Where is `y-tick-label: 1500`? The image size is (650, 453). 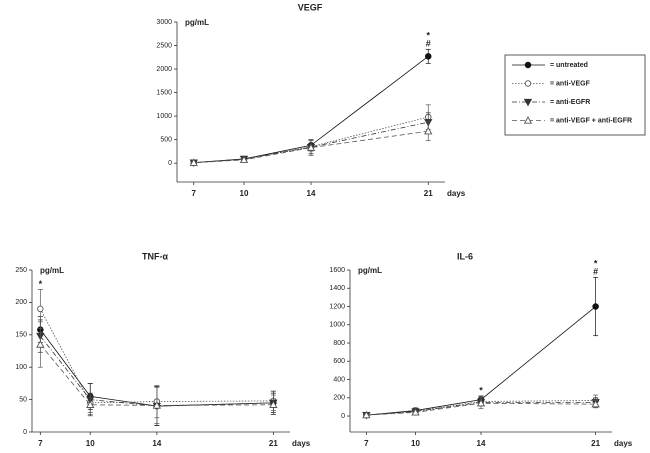 y-tick-label: 1500 is located at coordinates (164, 92).